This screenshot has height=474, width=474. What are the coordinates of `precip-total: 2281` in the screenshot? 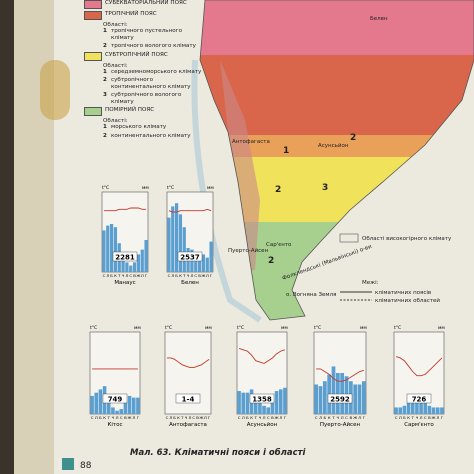 It's located at (125, 258).